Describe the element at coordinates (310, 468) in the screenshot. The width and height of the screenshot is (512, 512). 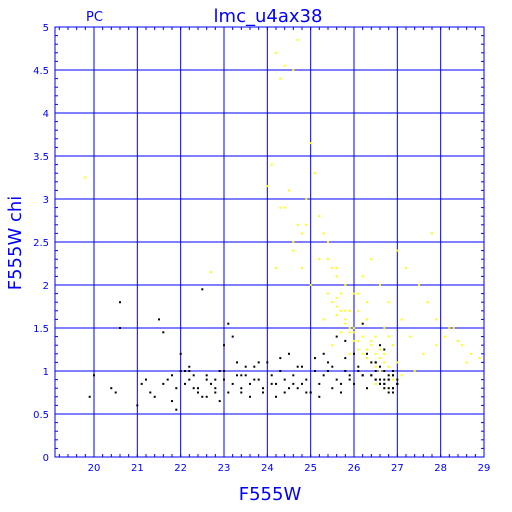
I see `x-tick-label: 25` at that location.